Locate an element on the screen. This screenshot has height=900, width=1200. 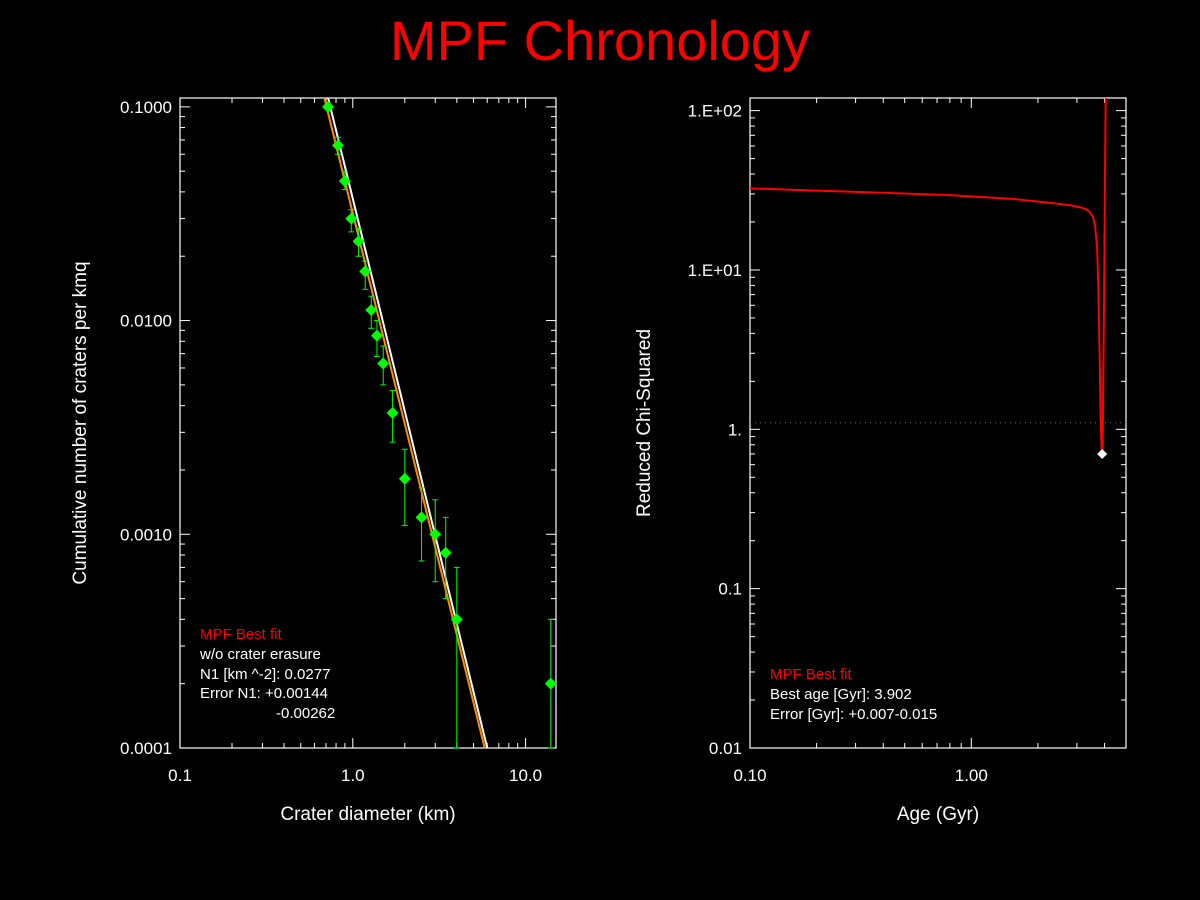
crater-chart-points is located at coordinates (439, 424).